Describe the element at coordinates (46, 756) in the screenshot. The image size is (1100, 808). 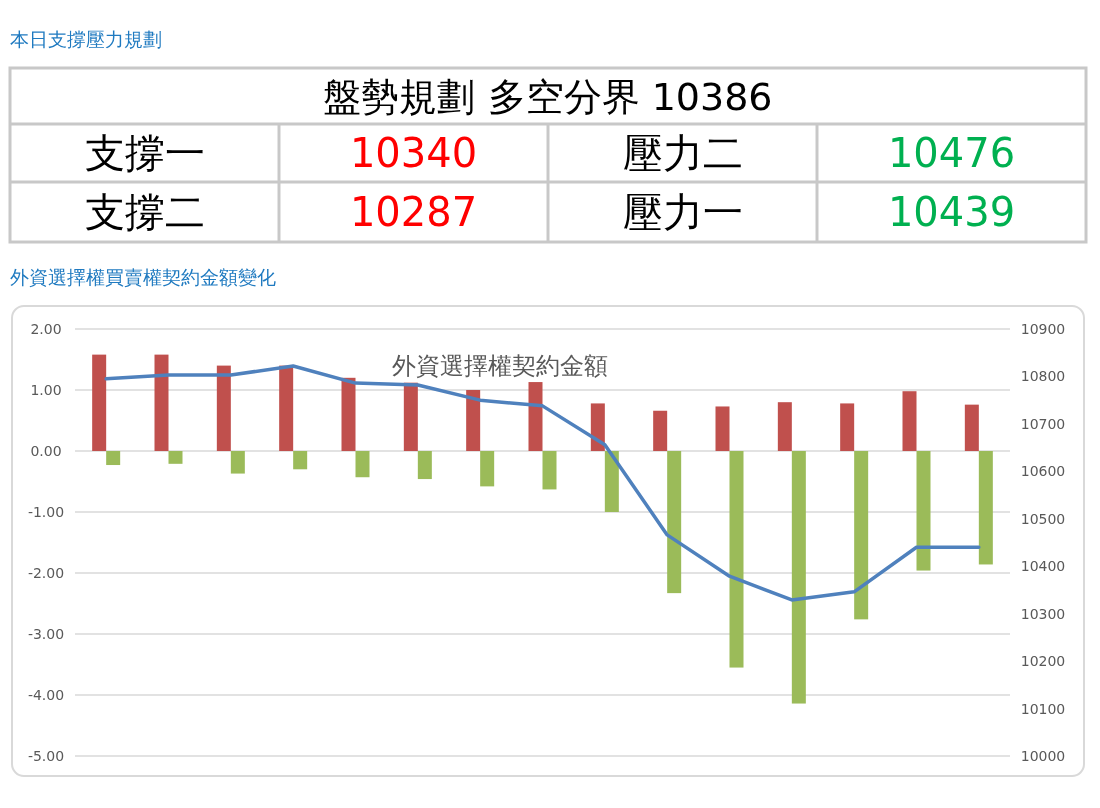
I see `y-tick-label: -5.00` at that location.